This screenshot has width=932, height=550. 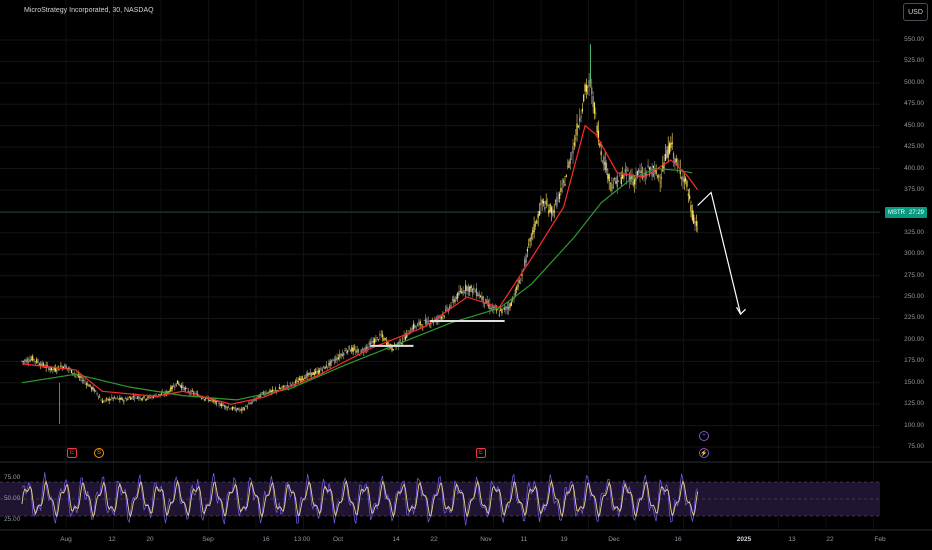 I want to click on projection-arrow, so click(x=719, y=253).